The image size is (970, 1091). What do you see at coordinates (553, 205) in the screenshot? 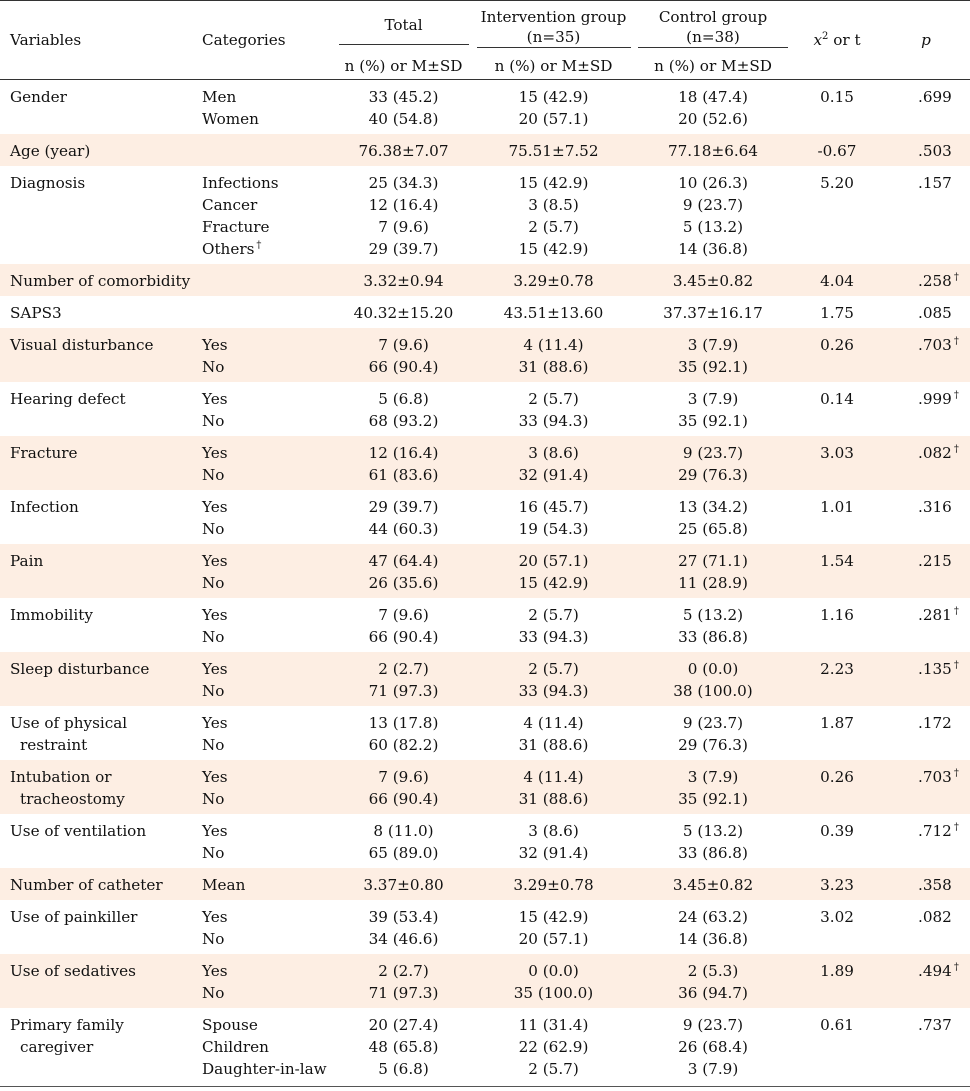
I see `intervention-value: 3 (8.5)` at bounding box center [553, 205].